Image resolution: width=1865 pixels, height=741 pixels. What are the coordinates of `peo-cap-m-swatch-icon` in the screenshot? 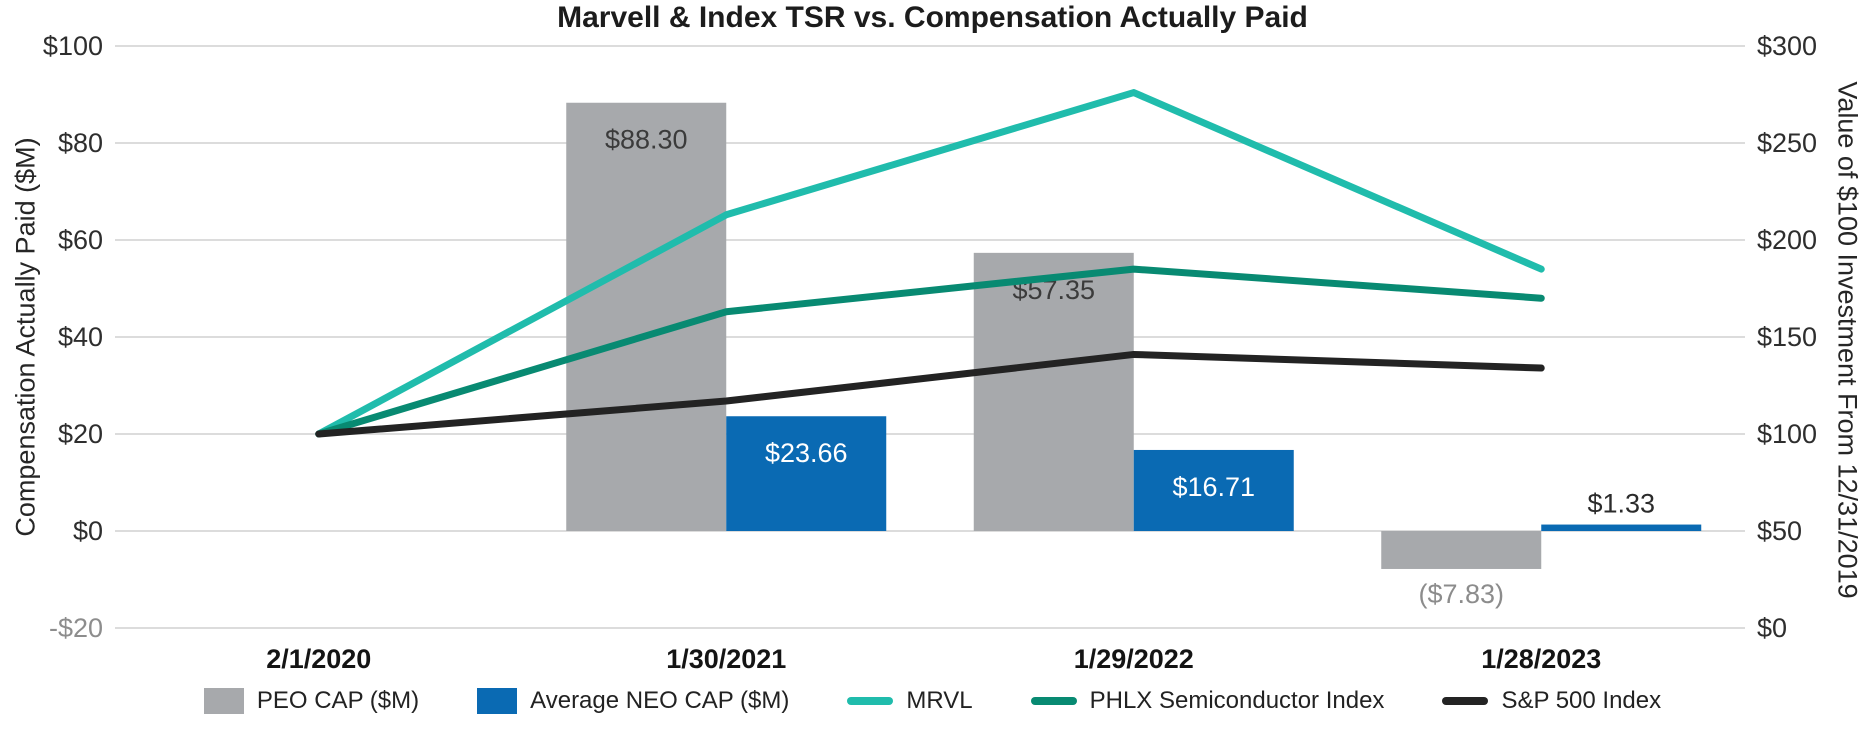 It's located at (223, 701).